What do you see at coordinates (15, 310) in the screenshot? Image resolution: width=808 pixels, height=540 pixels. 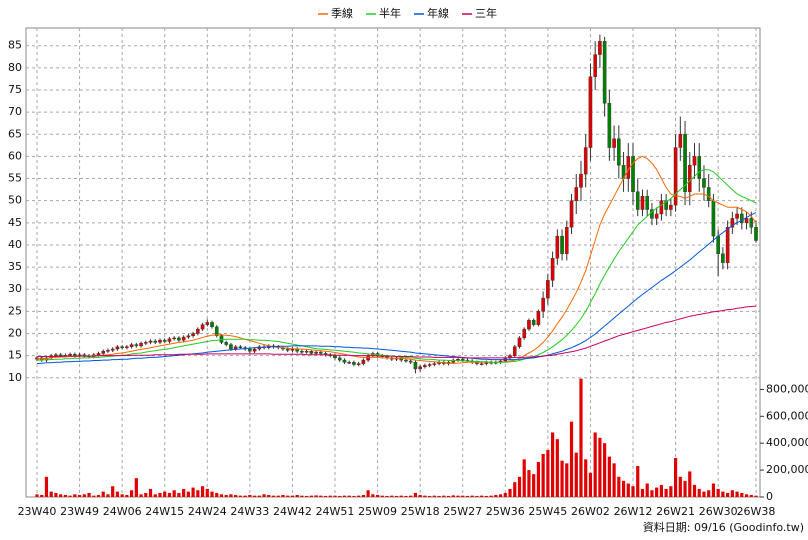 I see `y-tick-label: 25` at bounding box center [15, 310].